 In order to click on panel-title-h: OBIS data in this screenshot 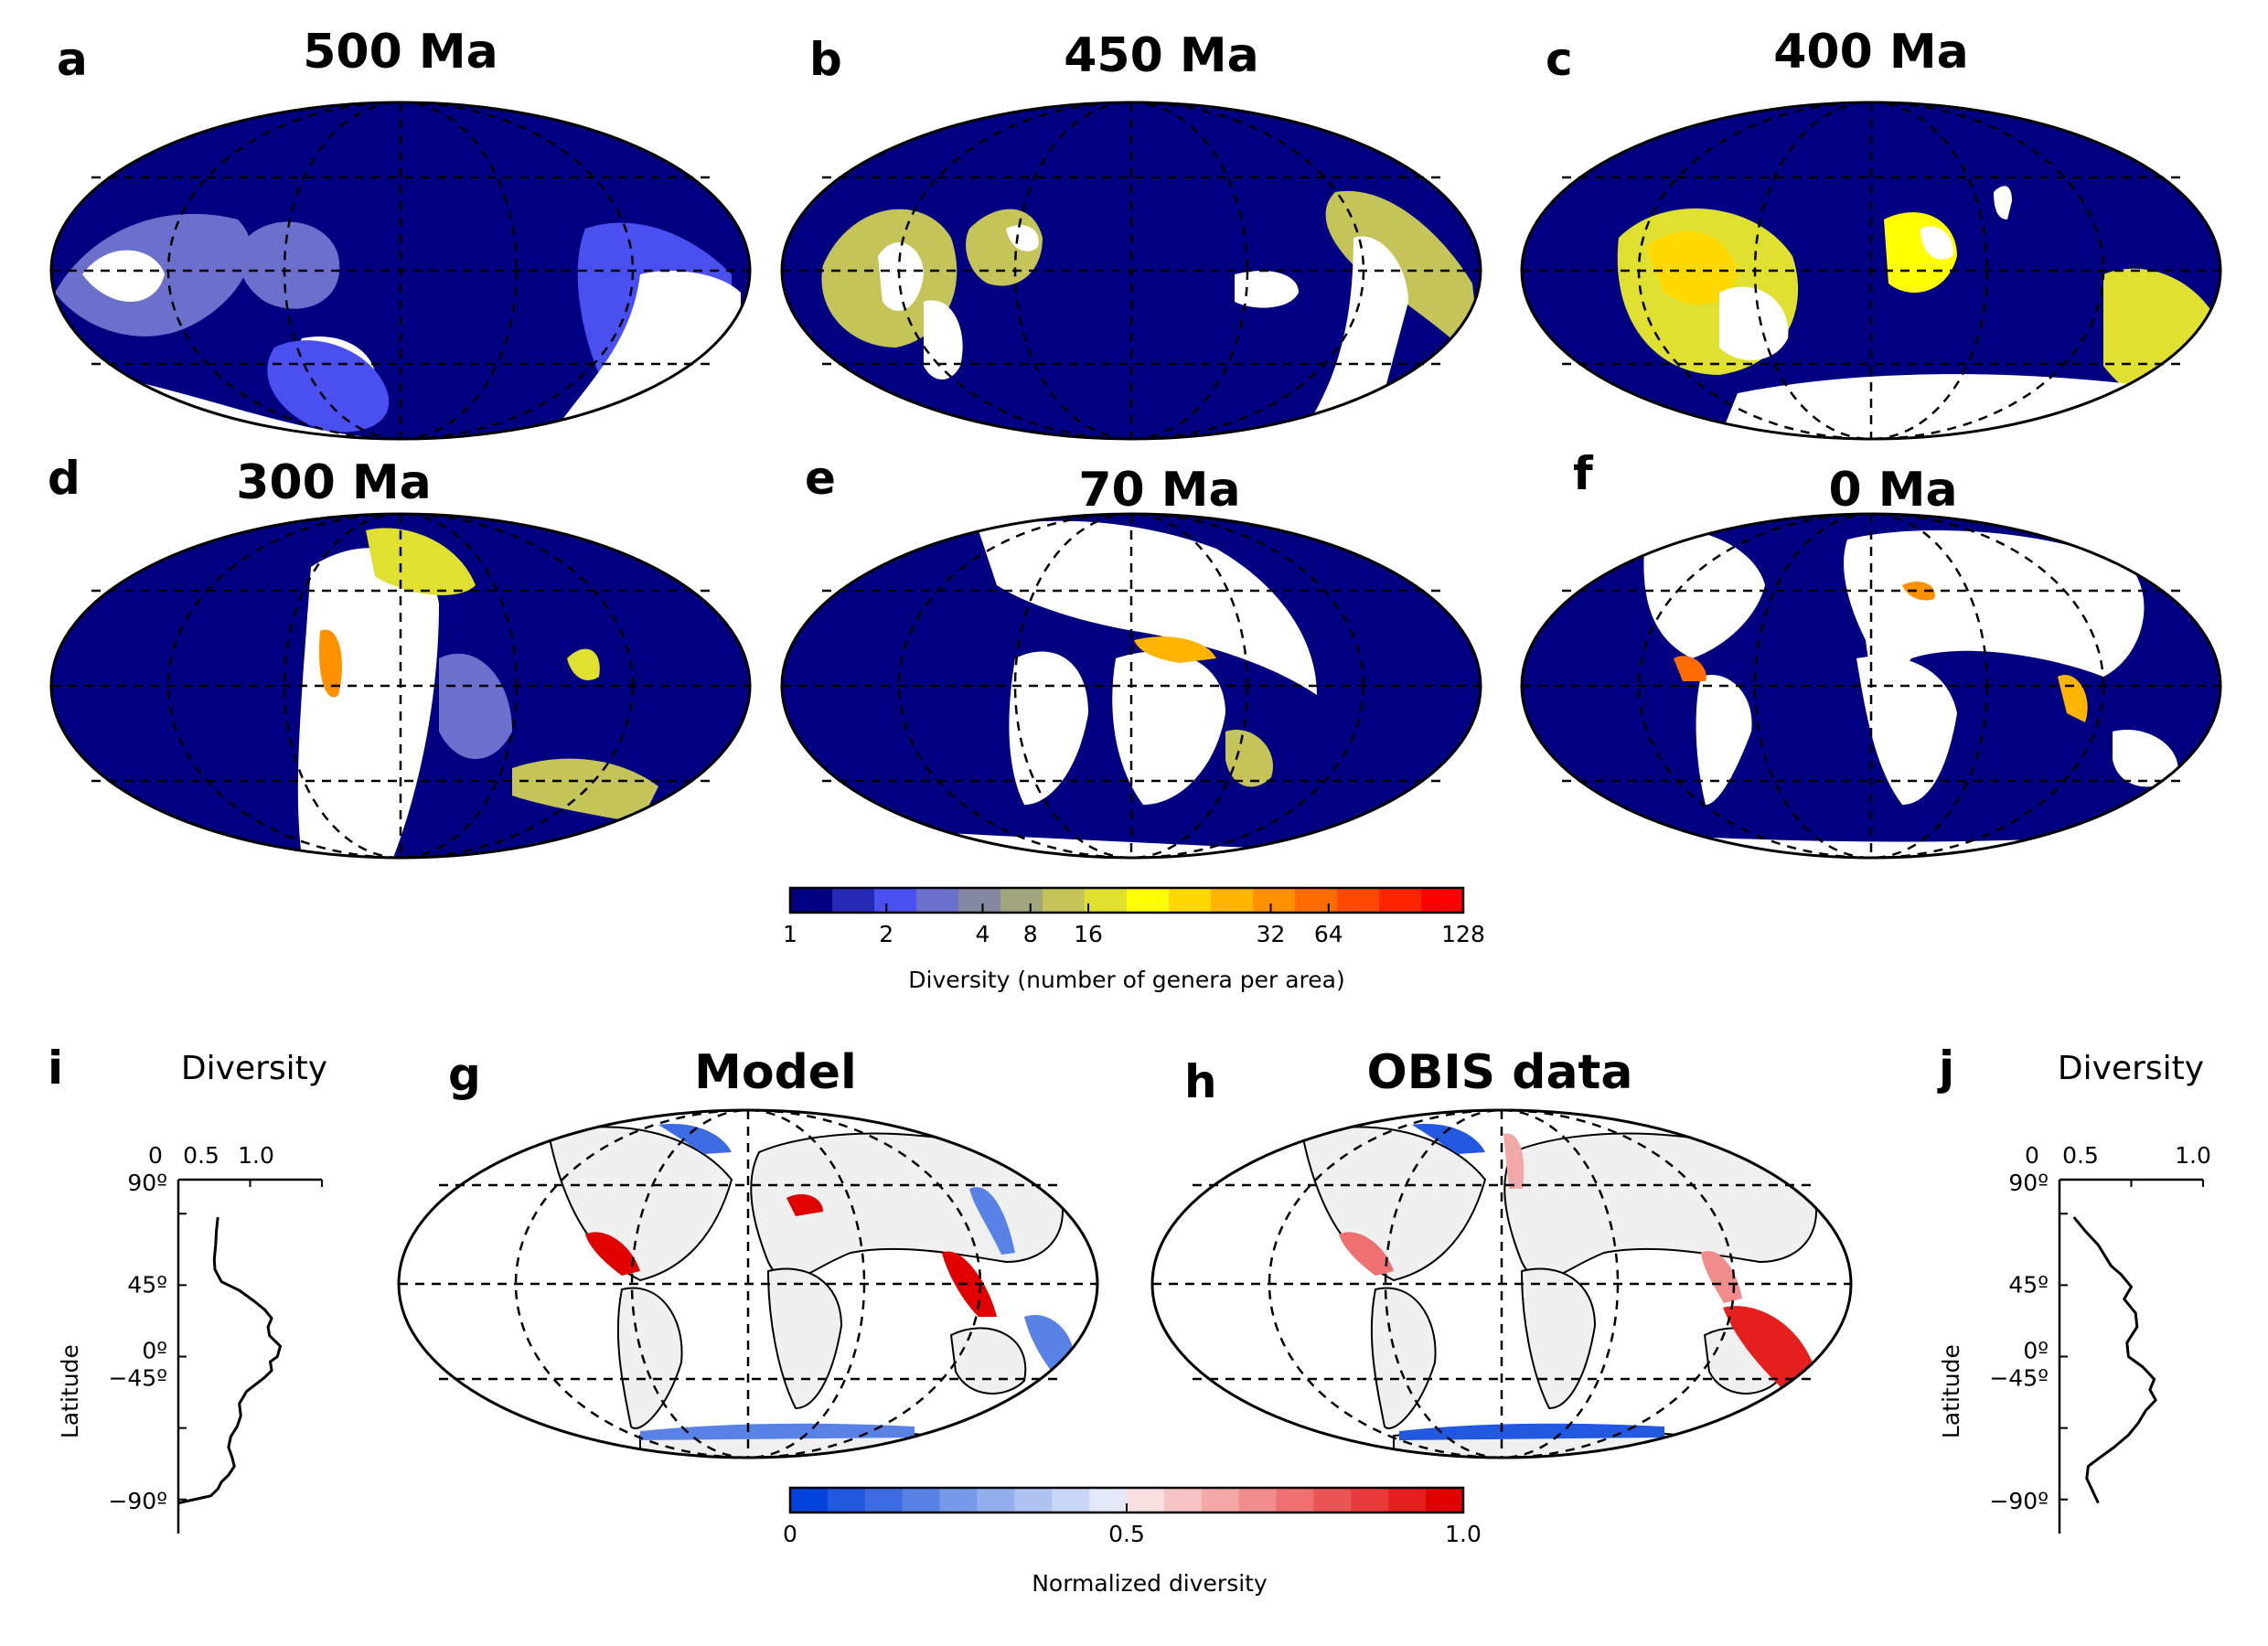, I will do `click(1499, 1072)`.